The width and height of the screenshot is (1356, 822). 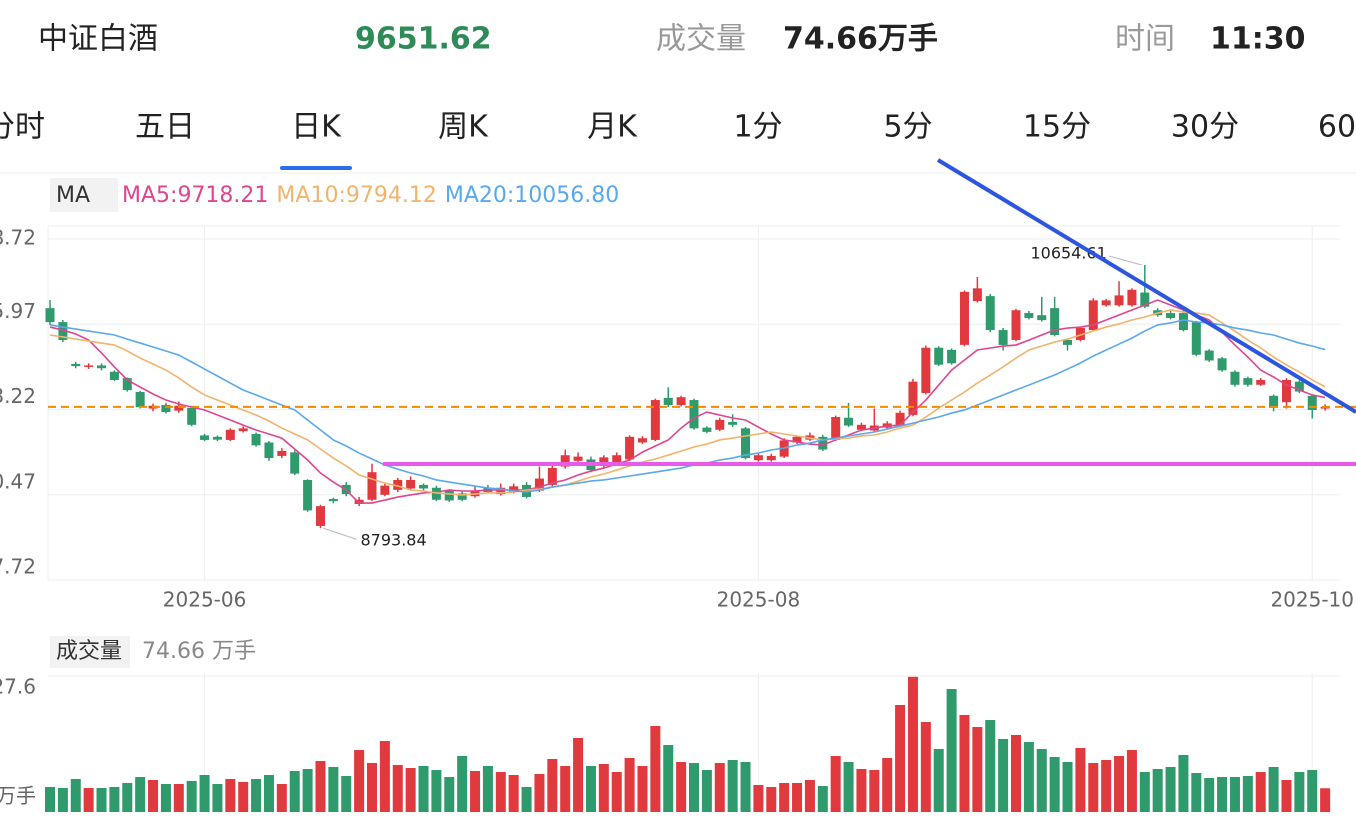 What do you see at coordinates (701, 39) in the screenshot?
I see `volume-label: 成交量` at bounding box center [701, 39].